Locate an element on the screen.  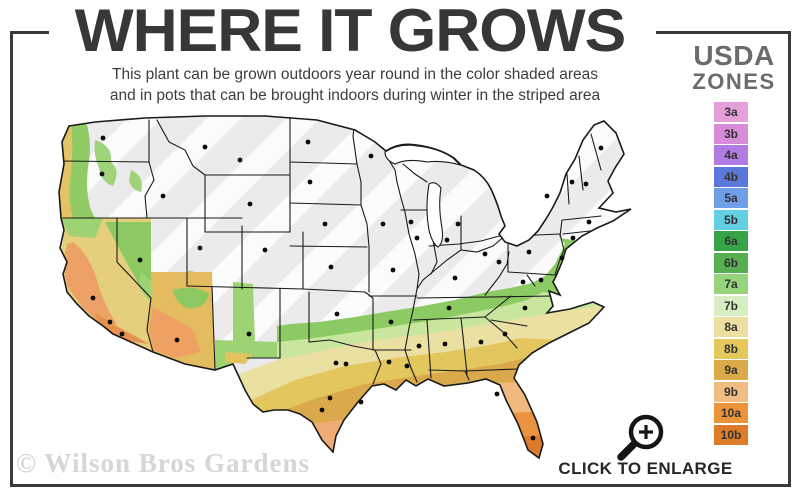
page-title: WHERE IT GROWS is located at coordinates (350, 32).